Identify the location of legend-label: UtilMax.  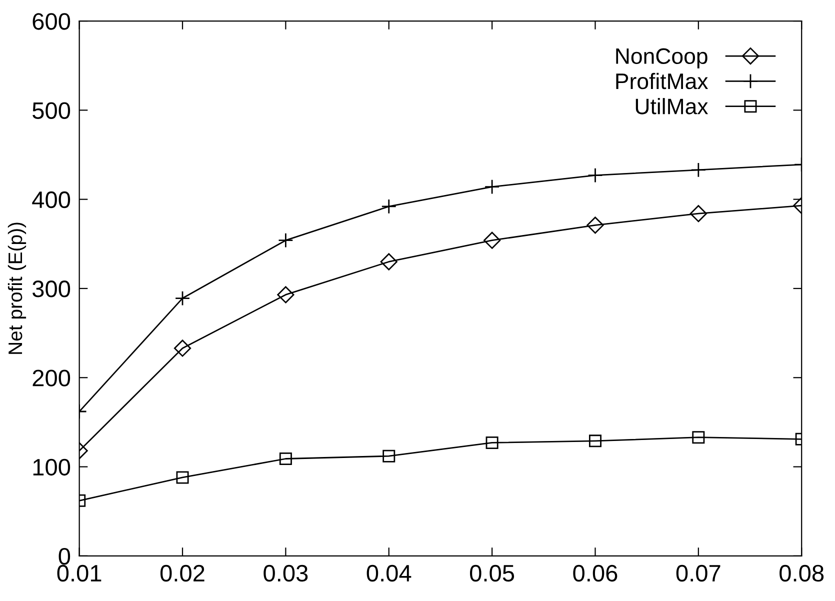
(672, 106).